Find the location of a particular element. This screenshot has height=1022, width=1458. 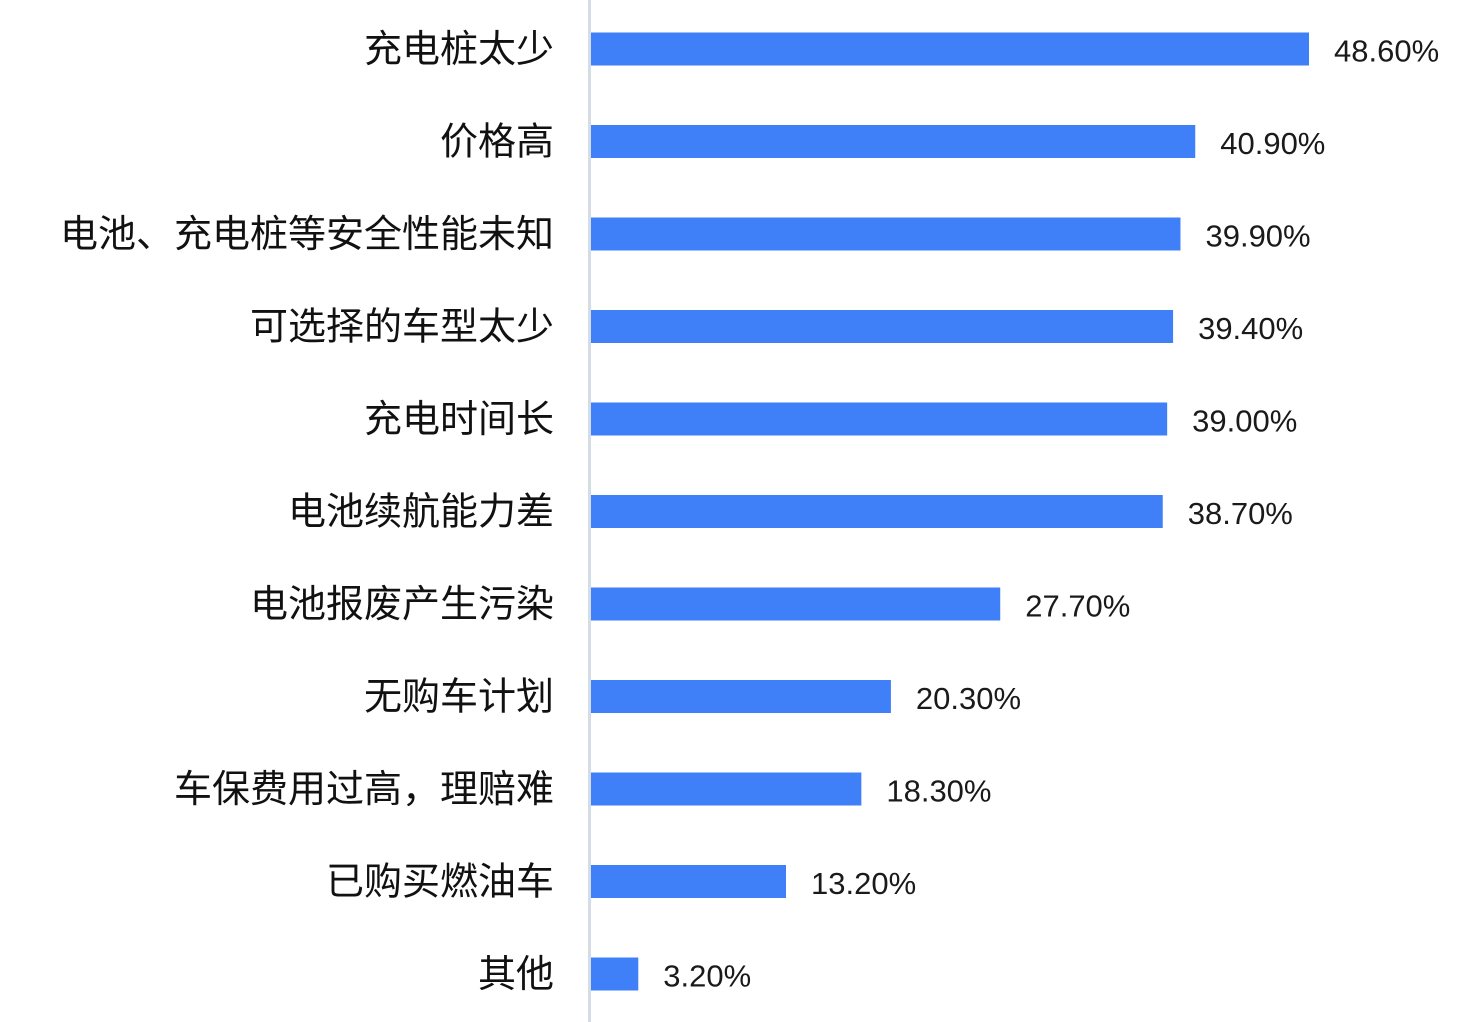

data-label: 40.90% is located at coordinates (1272, 143).